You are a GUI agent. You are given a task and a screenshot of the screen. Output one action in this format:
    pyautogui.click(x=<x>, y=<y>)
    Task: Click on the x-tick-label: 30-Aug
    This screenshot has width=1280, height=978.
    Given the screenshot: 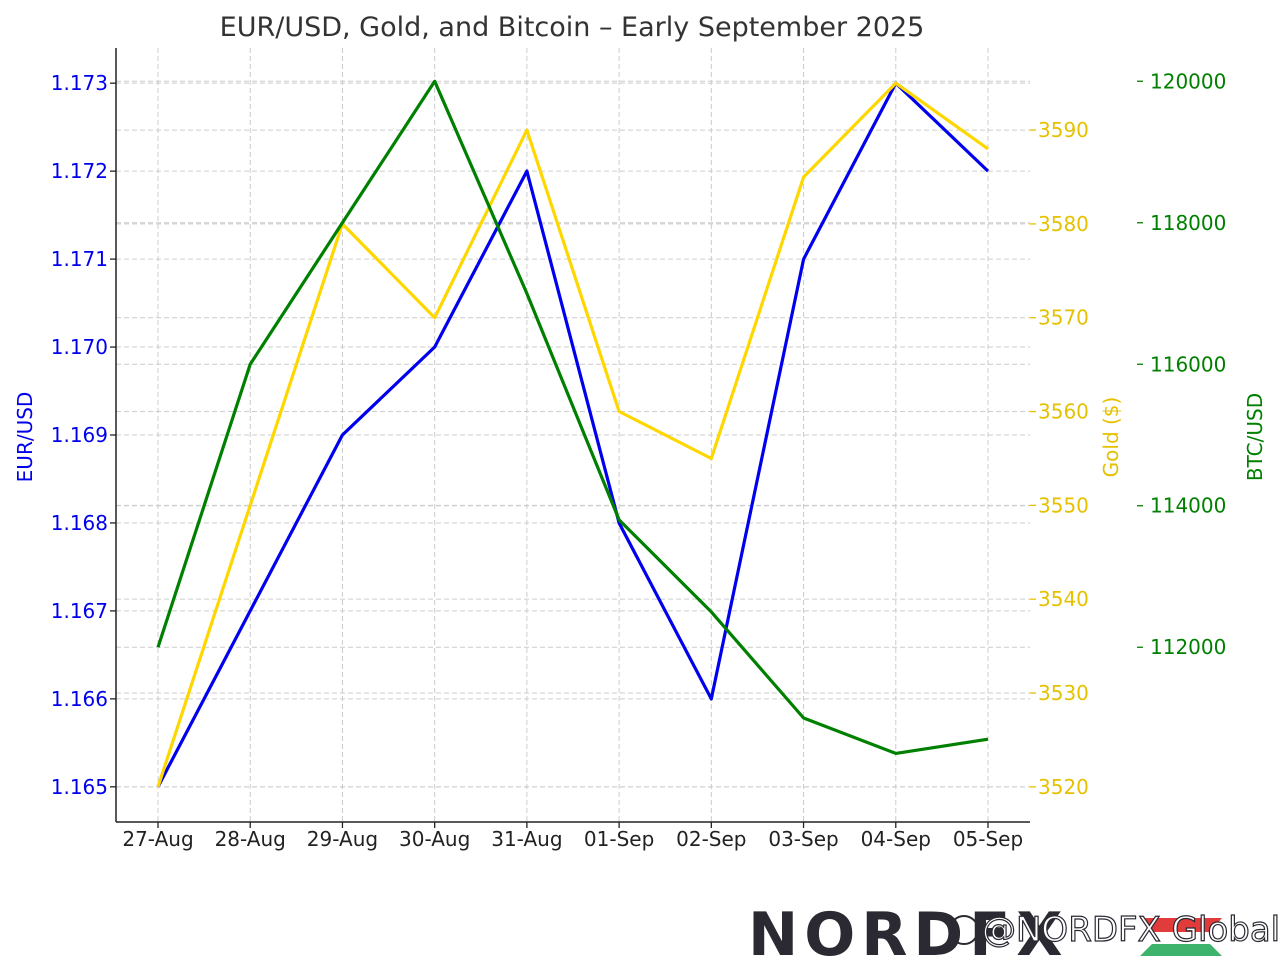 What is the action you would take?
    pyautogui.click(x=434, y=839)
    